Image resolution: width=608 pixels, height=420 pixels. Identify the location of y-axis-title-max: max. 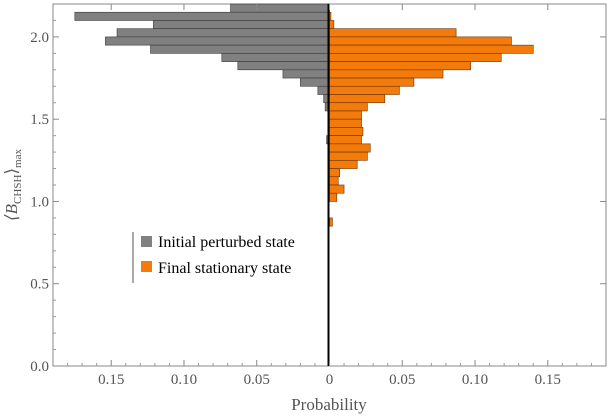
(18, 158).